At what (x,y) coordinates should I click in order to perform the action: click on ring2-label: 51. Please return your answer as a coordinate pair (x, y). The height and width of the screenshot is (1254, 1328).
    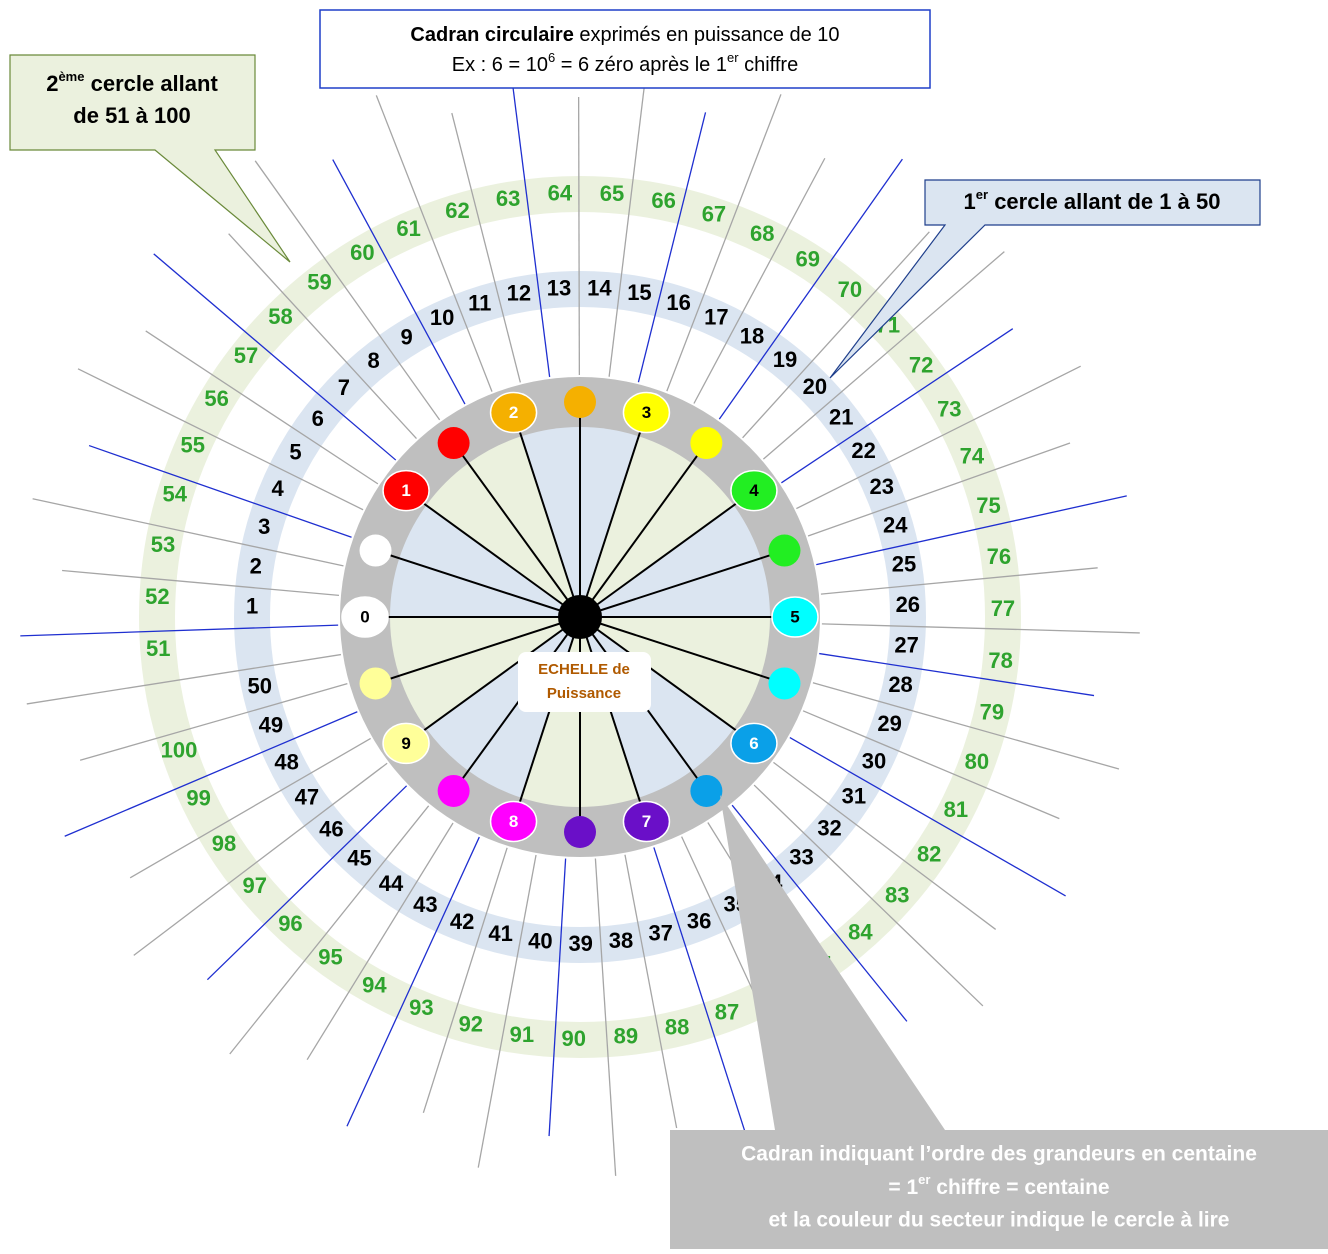
    Looking at the image, I should click on (158, 648).